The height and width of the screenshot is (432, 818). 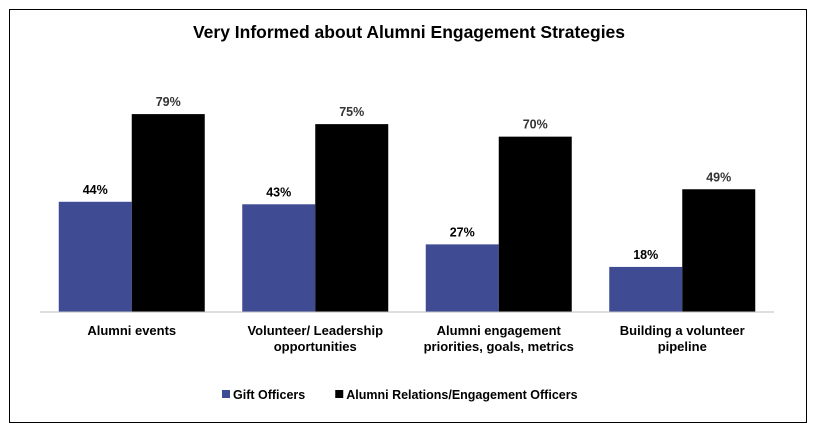 I want to click on category-label-1: Volunteer/ Leadership opportunities, so click(x=315, y=338).